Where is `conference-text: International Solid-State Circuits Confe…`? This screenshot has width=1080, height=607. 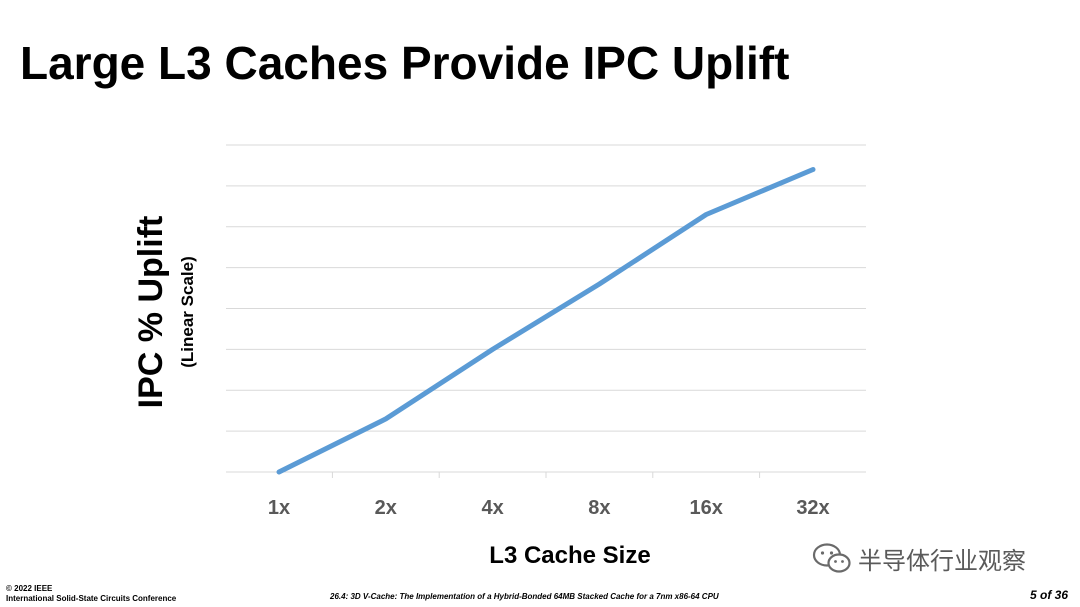
conference-text: International Solid-State Circuits Confe… is located at coordinates (91, 598).